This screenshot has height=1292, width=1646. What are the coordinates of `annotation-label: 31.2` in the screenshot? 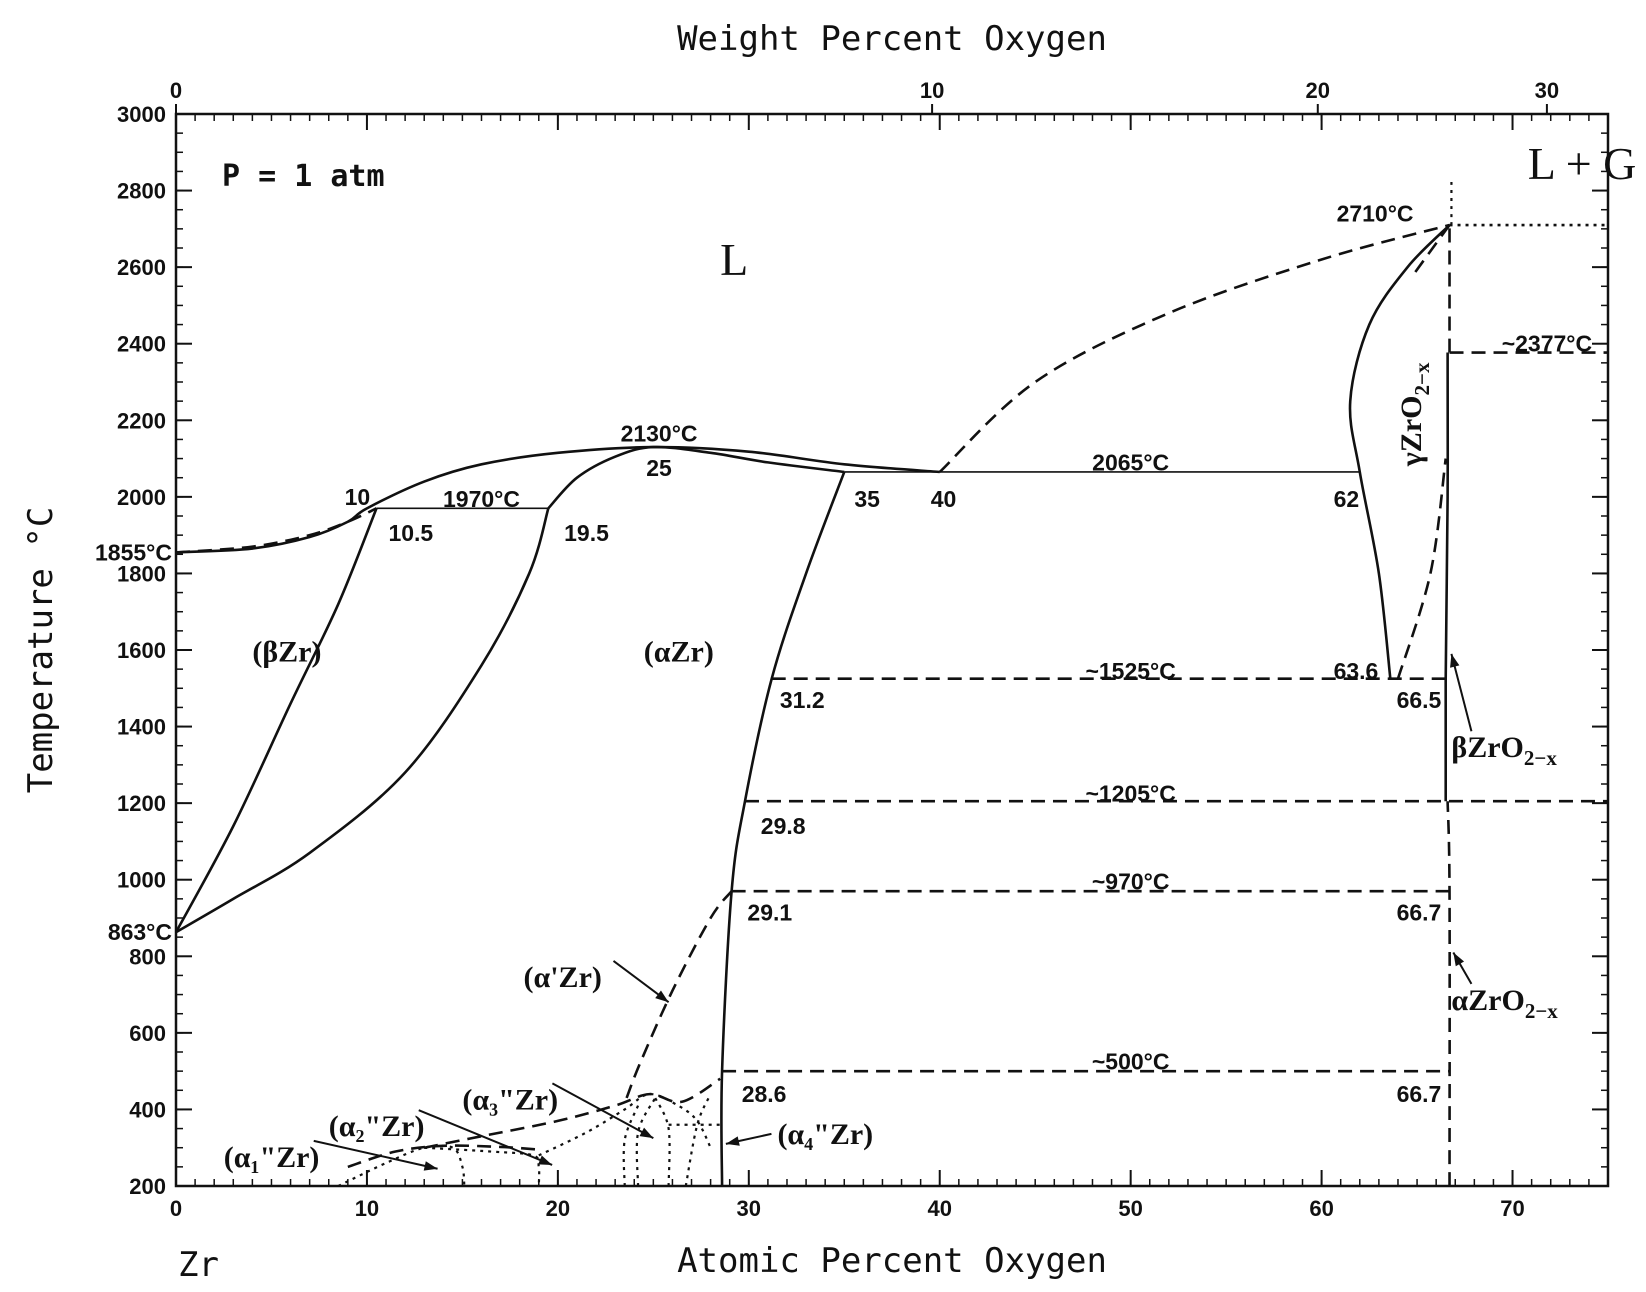 It's located at (802, 700).